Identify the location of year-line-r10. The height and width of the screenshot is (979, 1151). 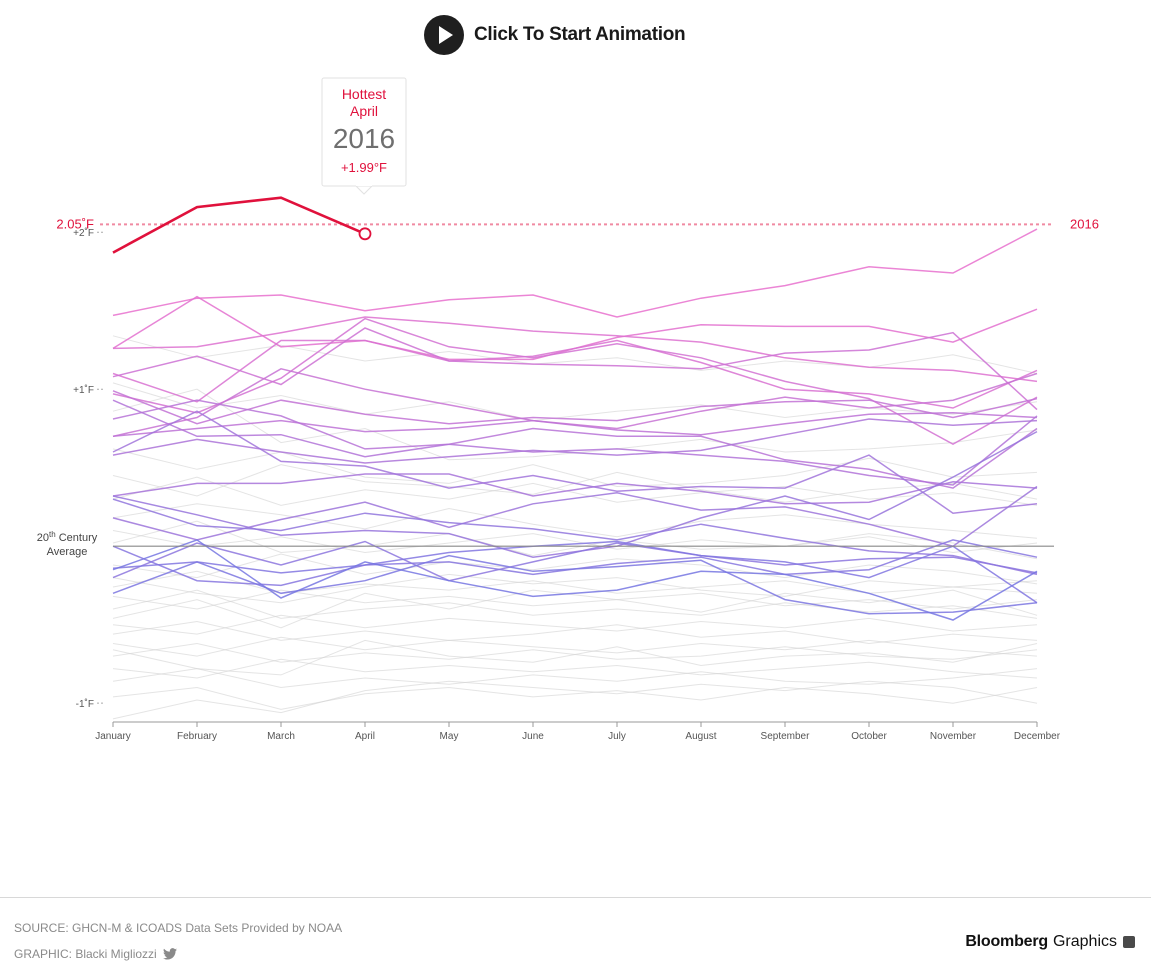
(575, 444).